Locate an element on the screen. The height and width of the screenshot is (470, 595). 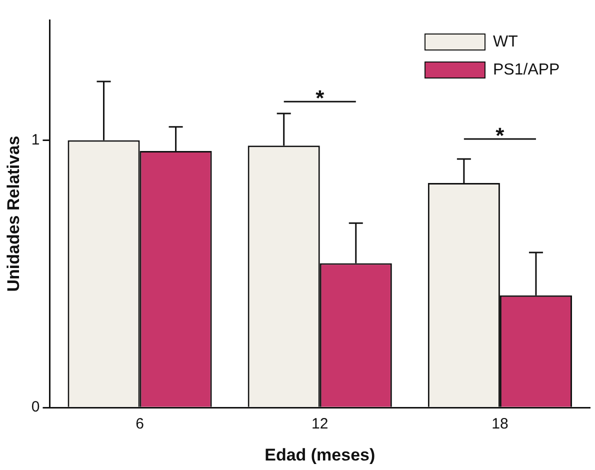
legend-label: WT is located at coordinates (505, 41).